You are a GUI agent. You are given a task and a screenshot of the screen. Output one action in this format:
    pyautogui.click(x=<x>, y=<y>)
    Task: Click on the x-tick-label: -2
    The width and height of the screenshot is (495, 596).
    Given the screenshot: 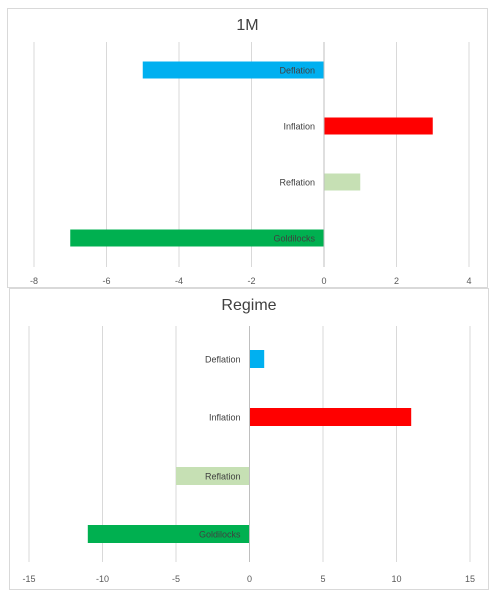 What is the action you would take?
    pyautogui.click(x=251, y=281)
    